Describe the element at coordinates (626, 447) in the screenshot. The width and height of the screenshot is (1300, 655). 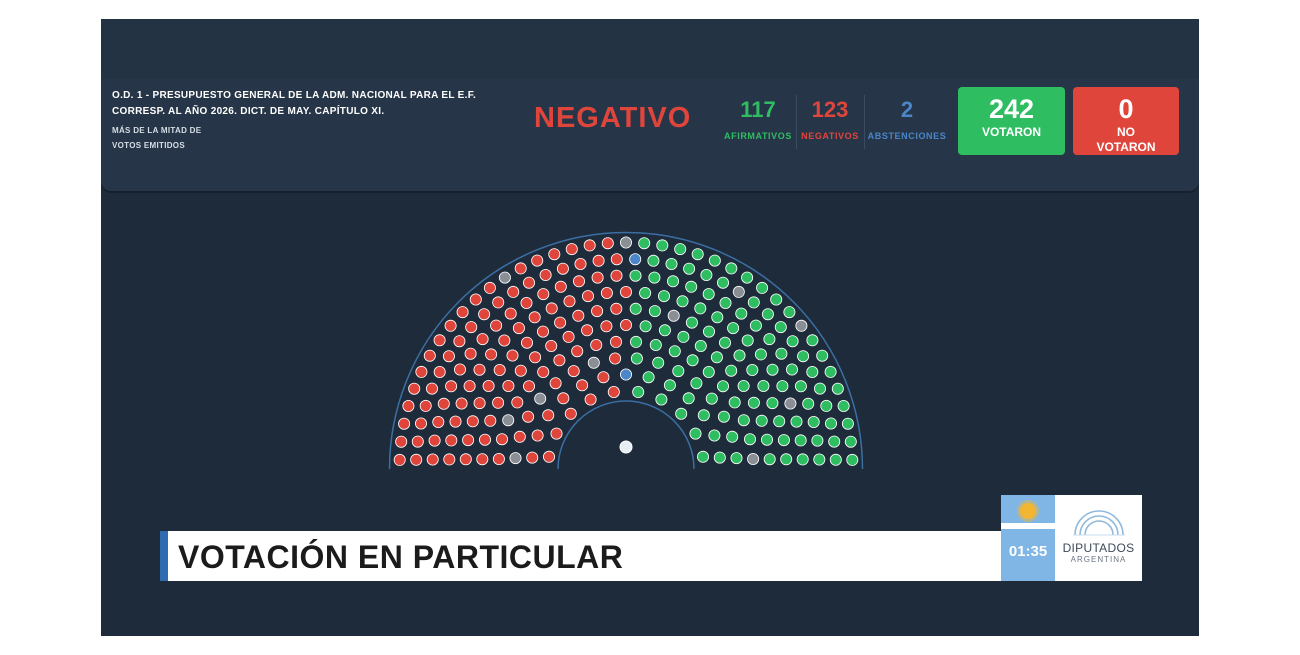
I see `president-seat` at that location.